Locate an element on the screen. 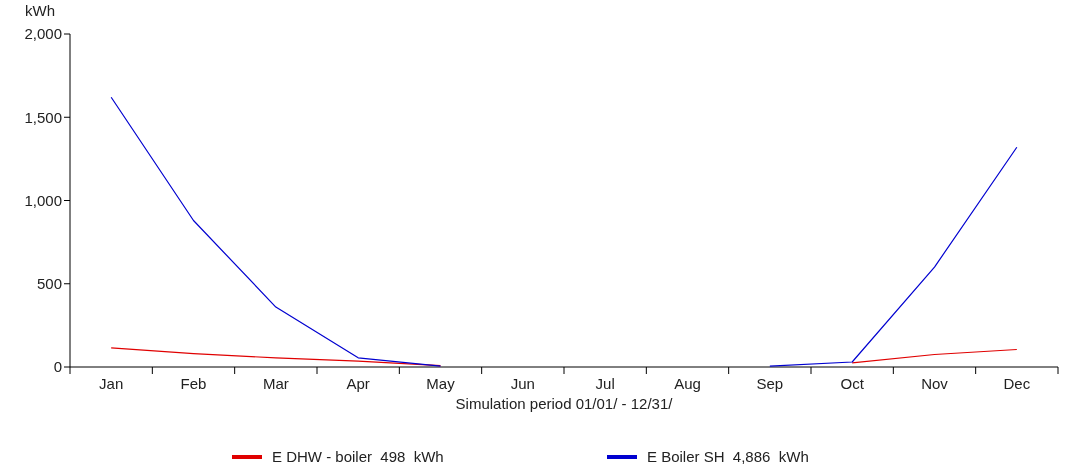  y-tick-label: 1,000 is located at coordinates (43, 200).